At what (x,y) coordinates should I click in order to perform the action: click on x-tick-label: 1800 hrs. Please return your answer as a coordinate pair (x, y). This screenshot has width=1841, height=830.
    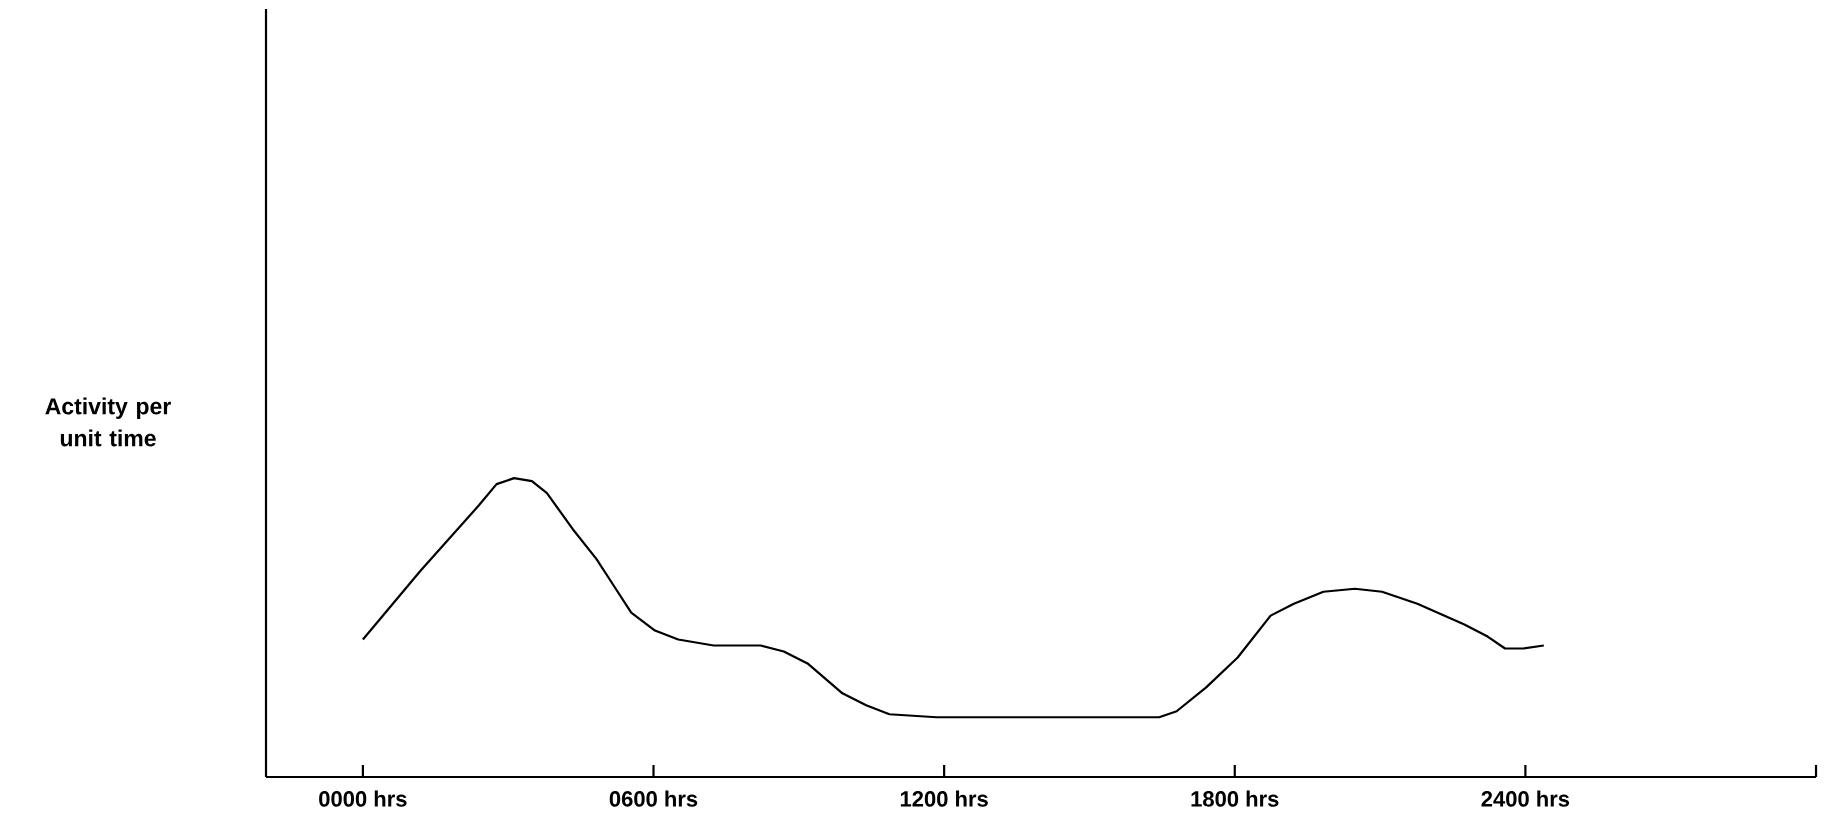
    Looking at the image, I should click on (1235, 798).